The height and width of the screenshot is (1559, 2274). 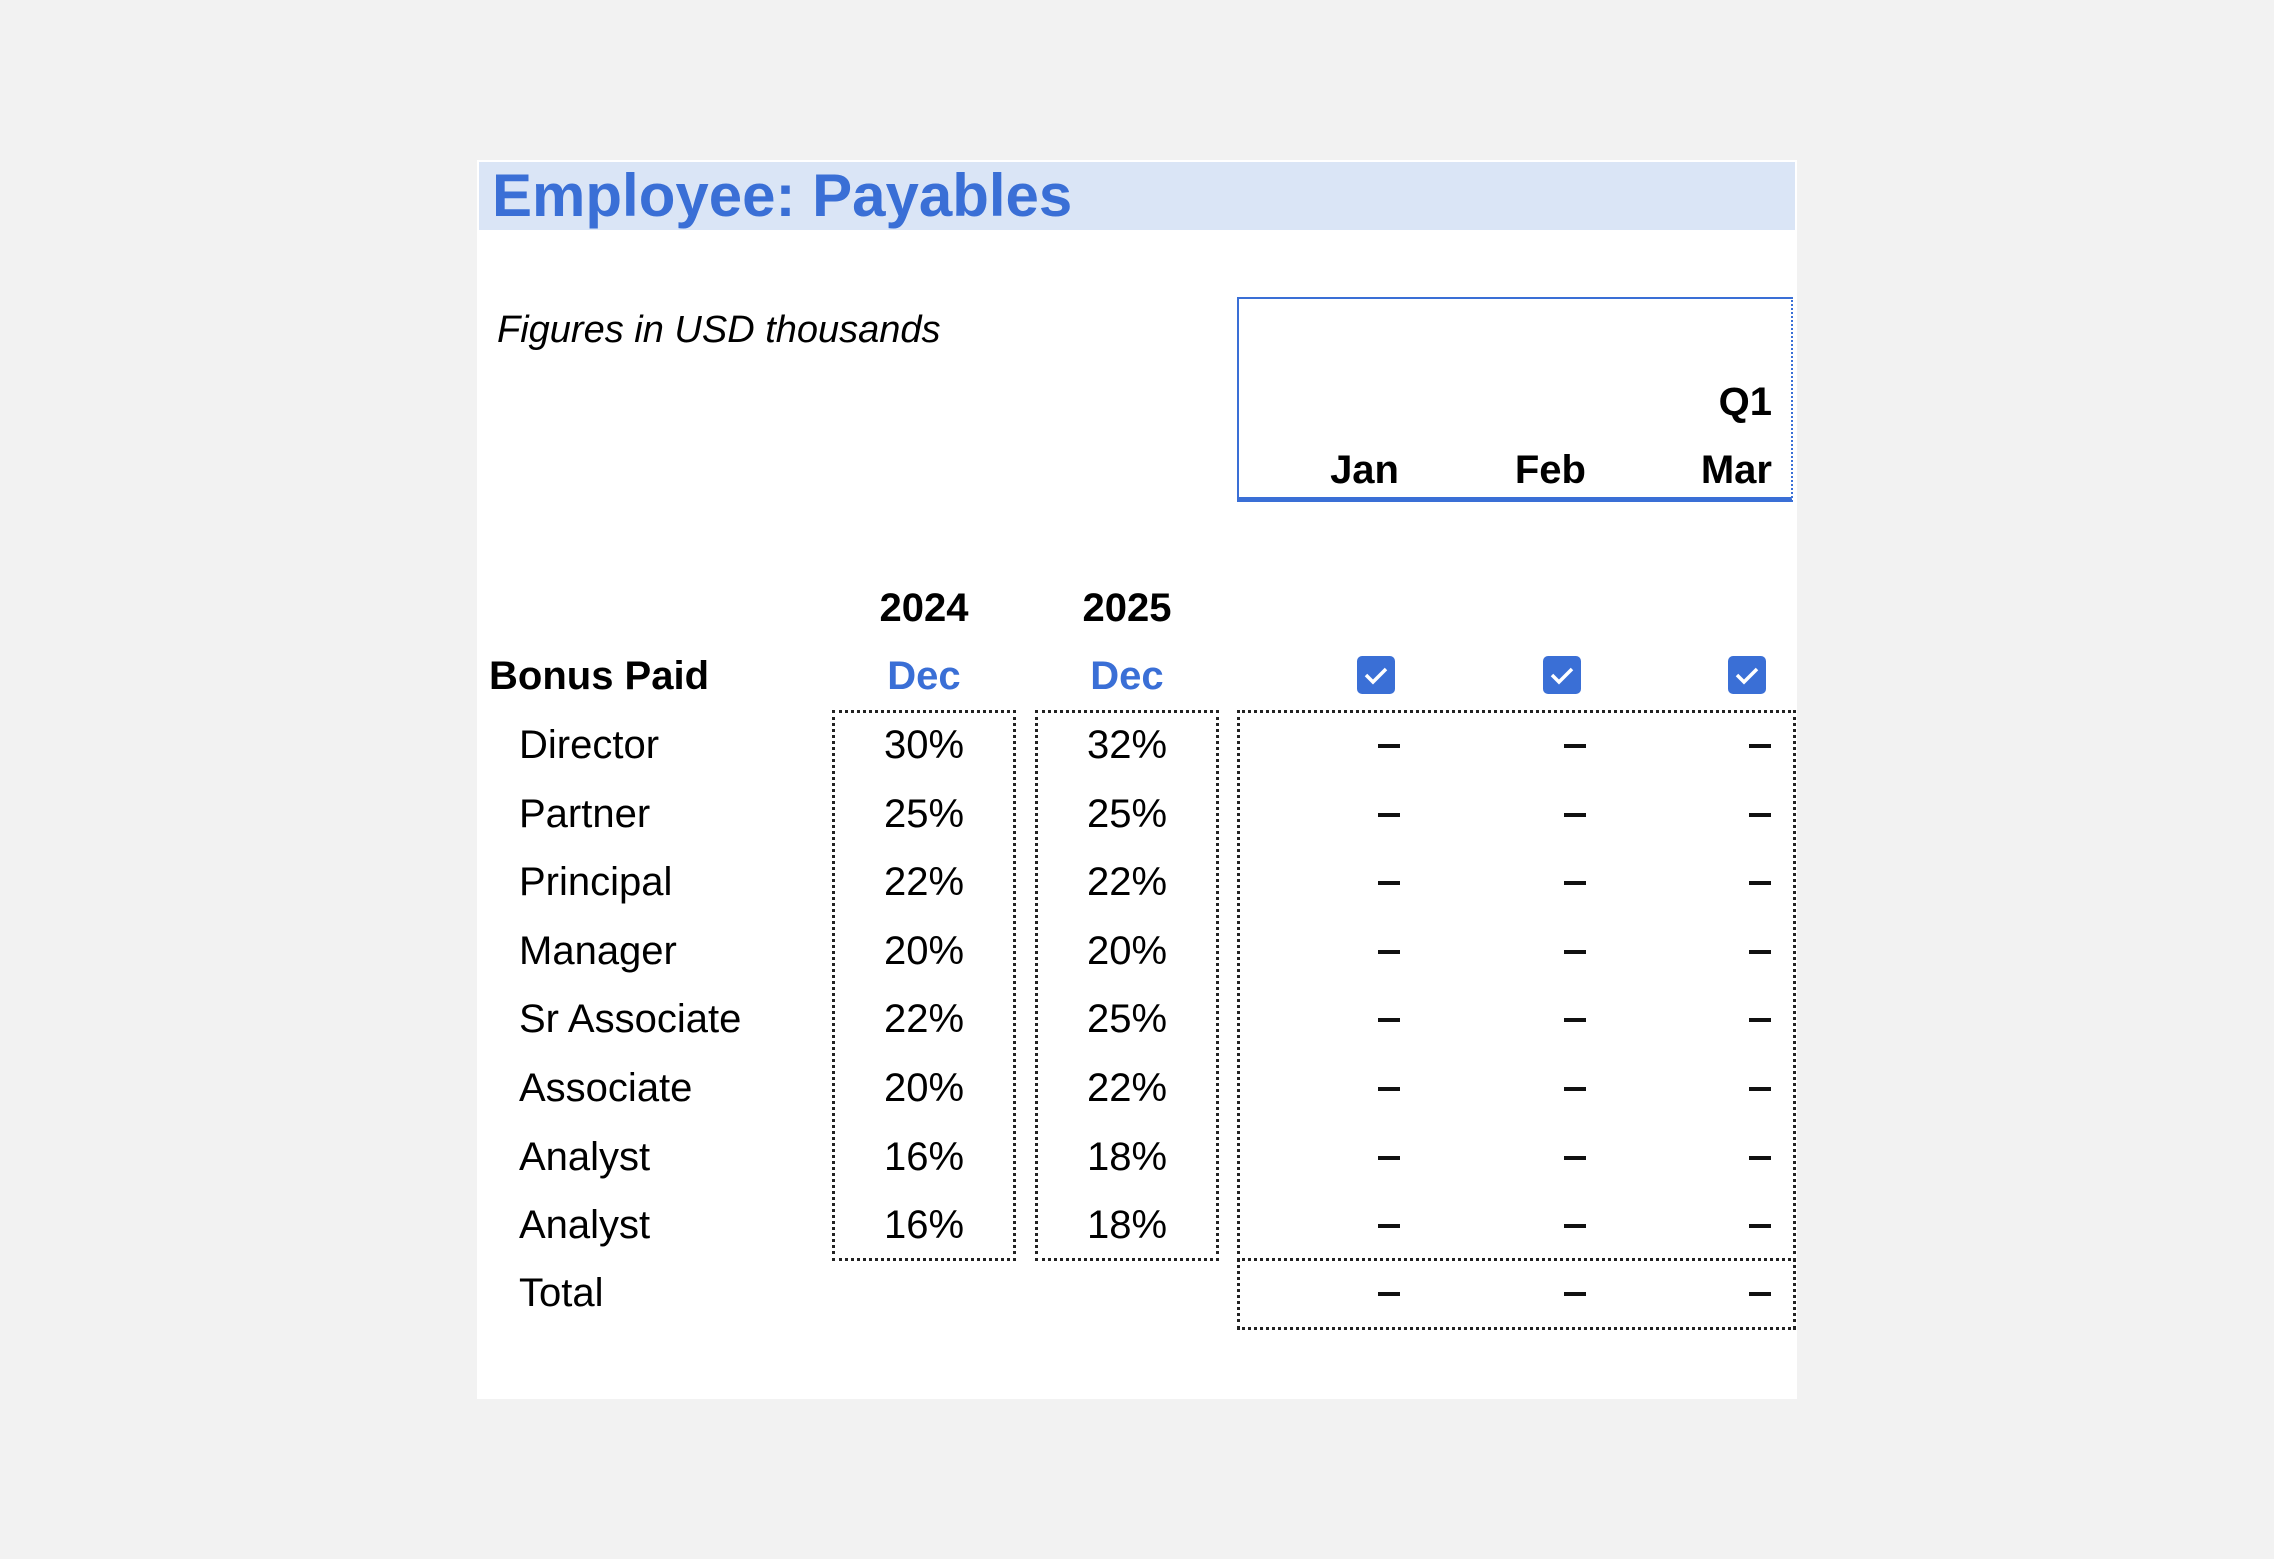 What do you see at coordinates (630, 1019) in the screenshot?
I see `row-label: Sr Associate` at bounding box center [630, 1019].